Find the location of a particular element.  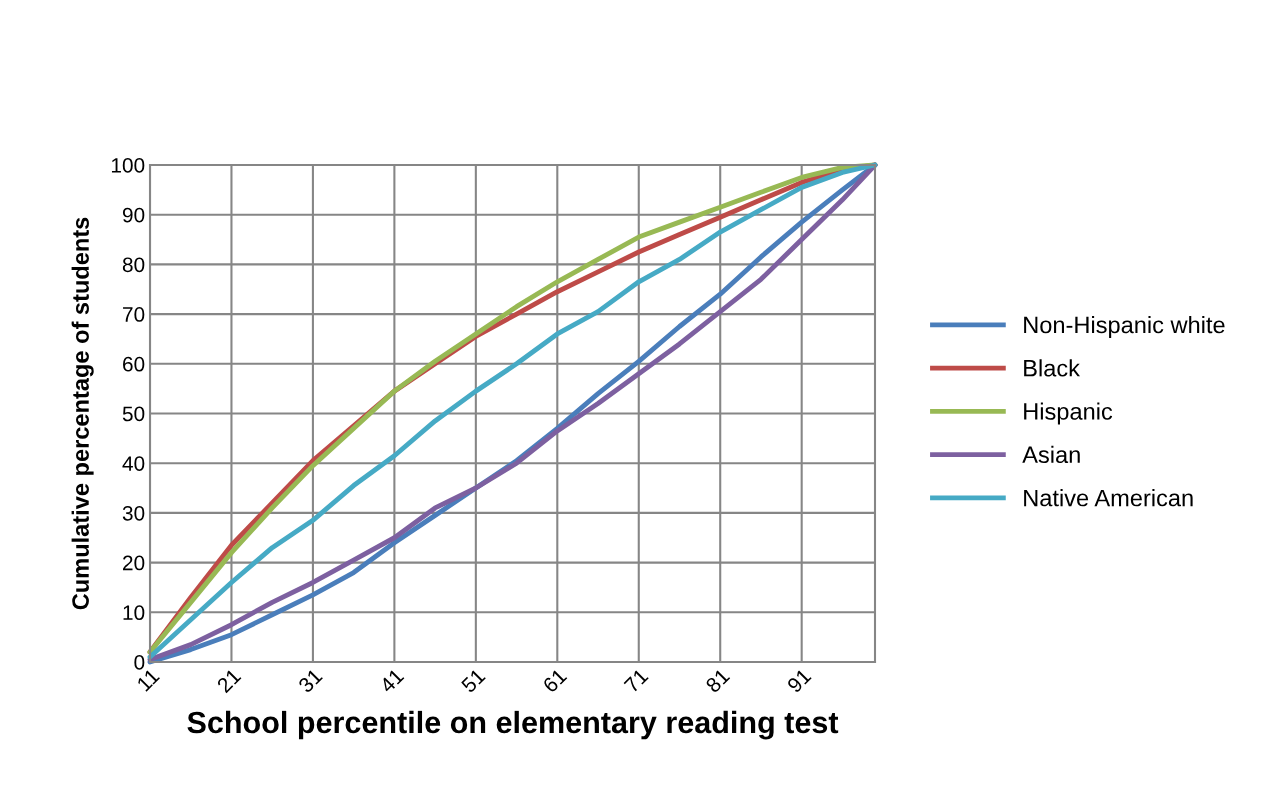

y-axis-title: Cumulative percentage of students is located at coordinates (82, 413).